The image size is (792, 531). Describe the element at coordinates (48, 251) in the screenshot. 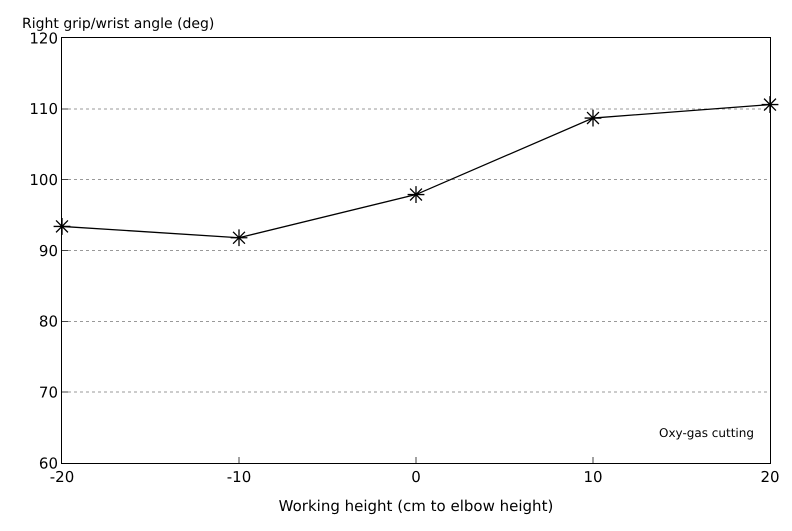

I see `y-tick-label: 90` at that location.